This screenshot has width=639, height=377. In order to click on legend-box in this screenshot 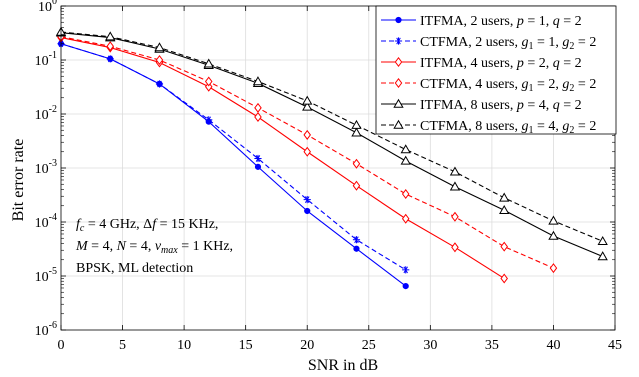, I will do `click(496, 70)`.